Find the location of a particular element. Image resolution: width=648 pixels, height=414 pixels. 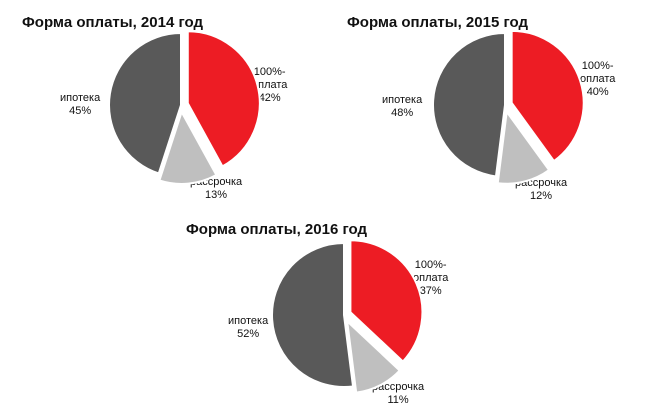

pie-slice-installment-2016 is located at coordinates (373, 357).